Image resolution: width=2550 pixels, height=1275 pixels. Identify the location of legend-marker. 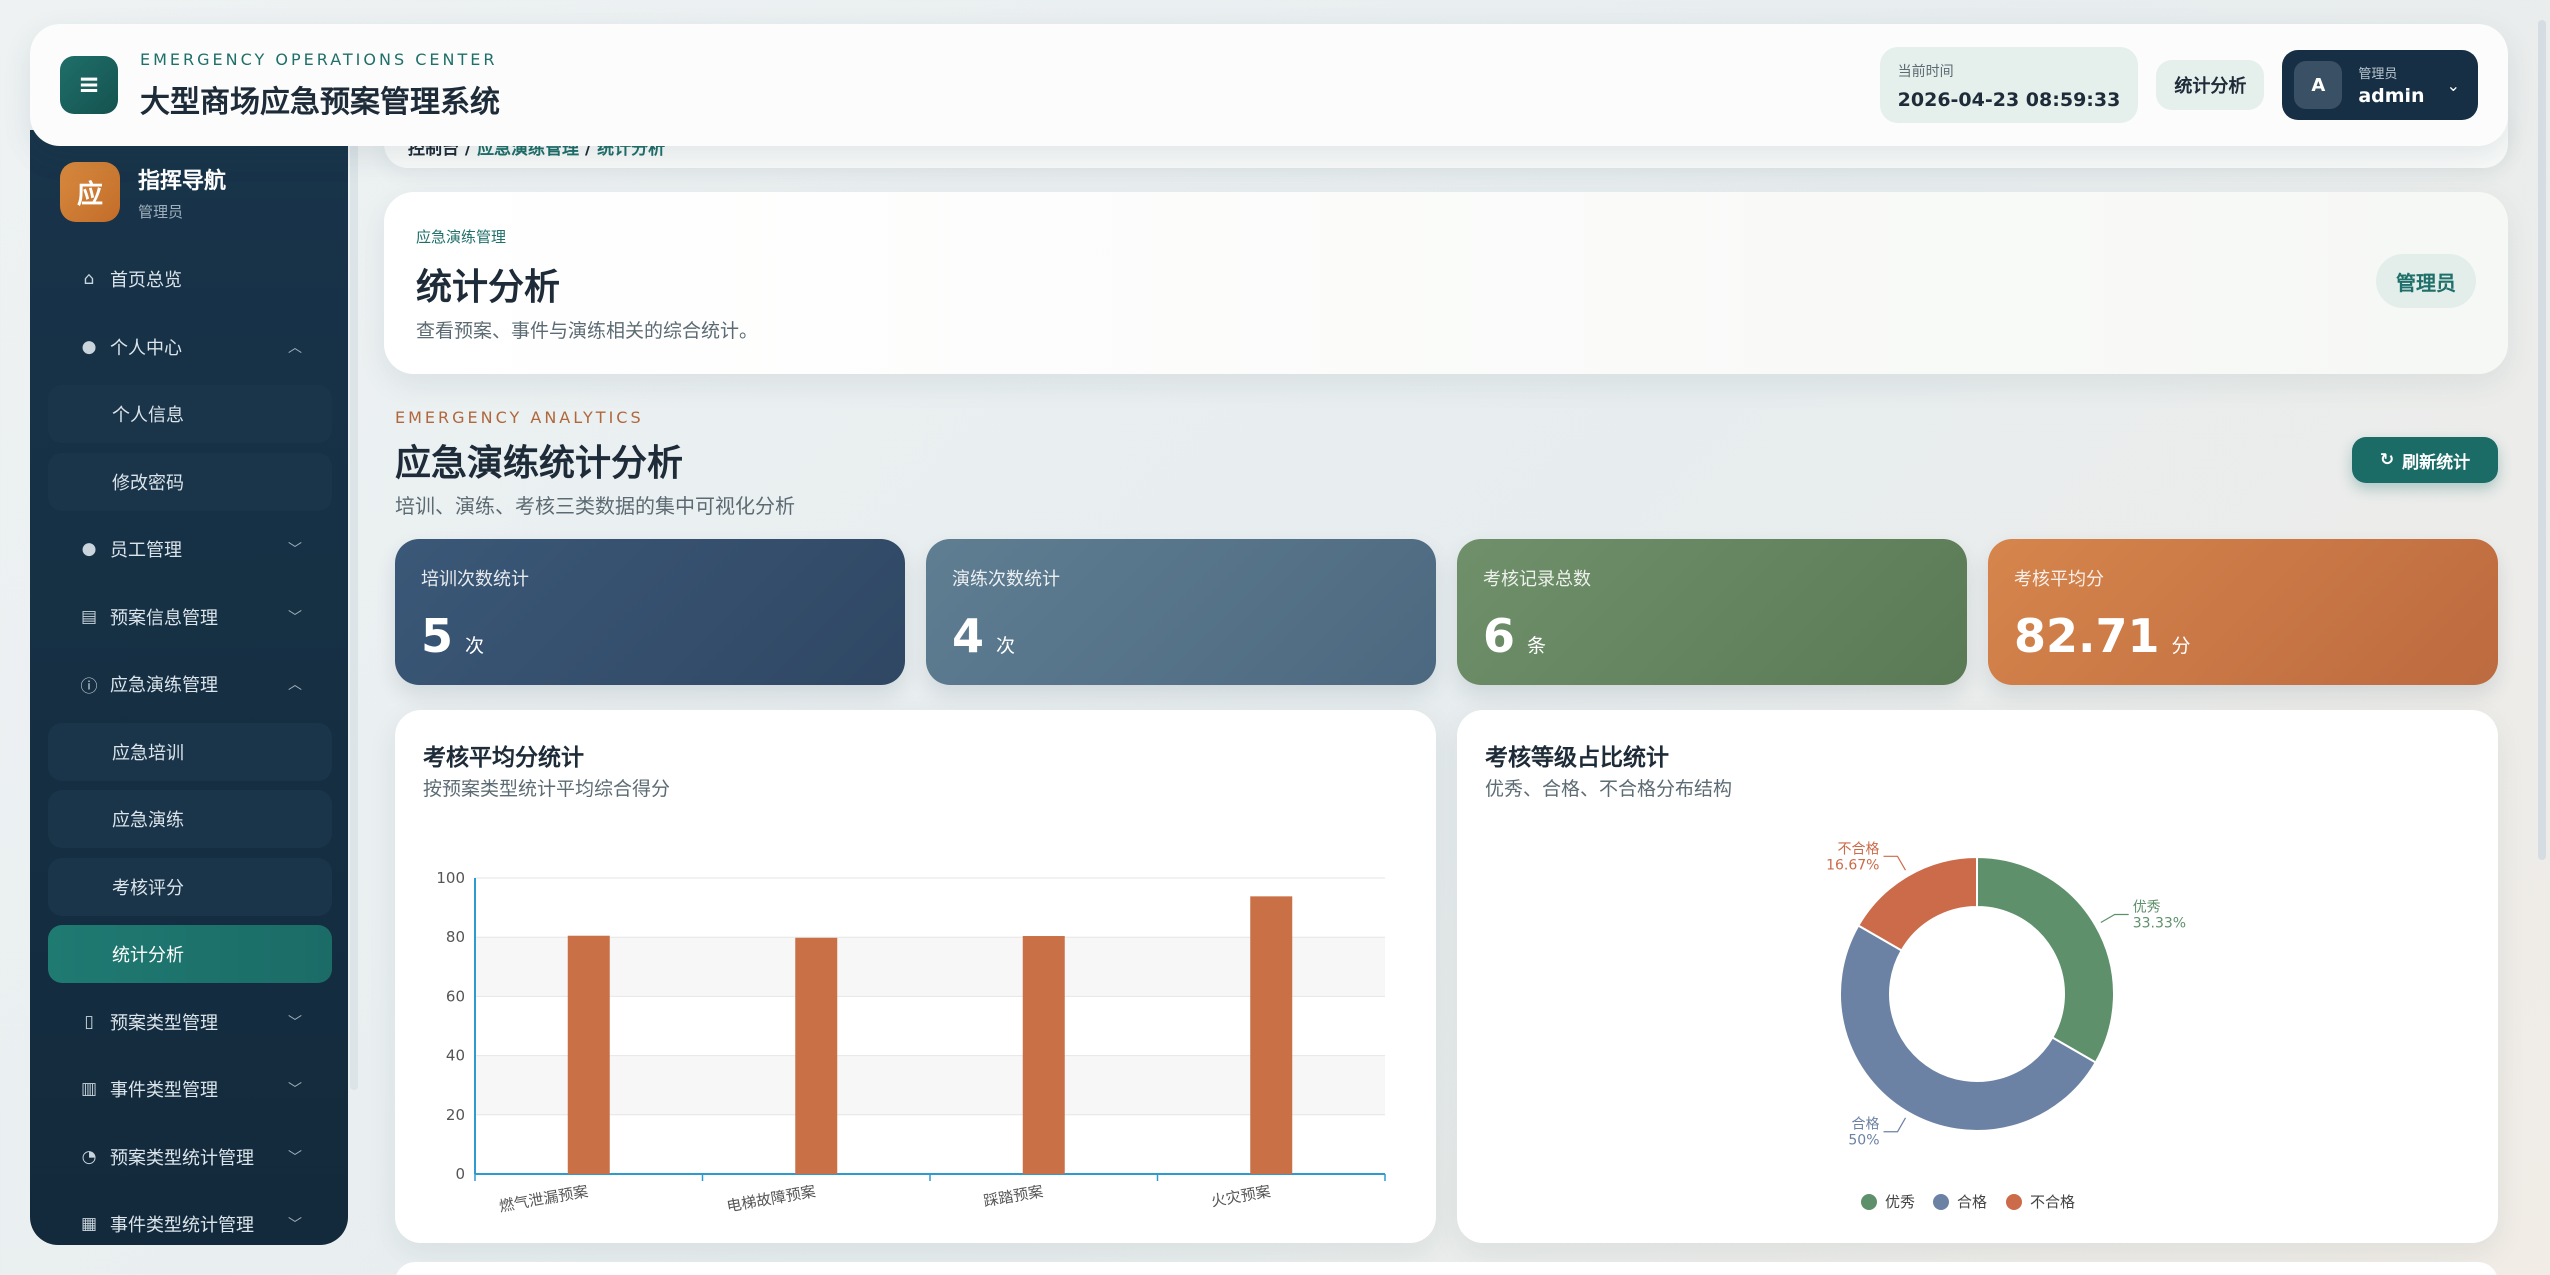
(1869, 1202).